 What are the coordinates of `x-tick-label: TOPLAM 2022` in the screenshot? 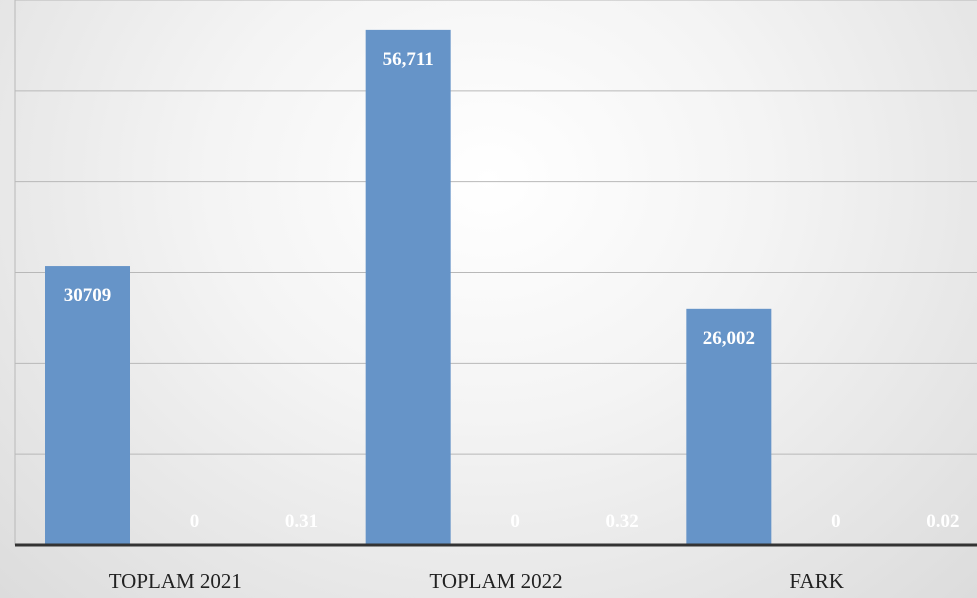 It's located at (495, 581).